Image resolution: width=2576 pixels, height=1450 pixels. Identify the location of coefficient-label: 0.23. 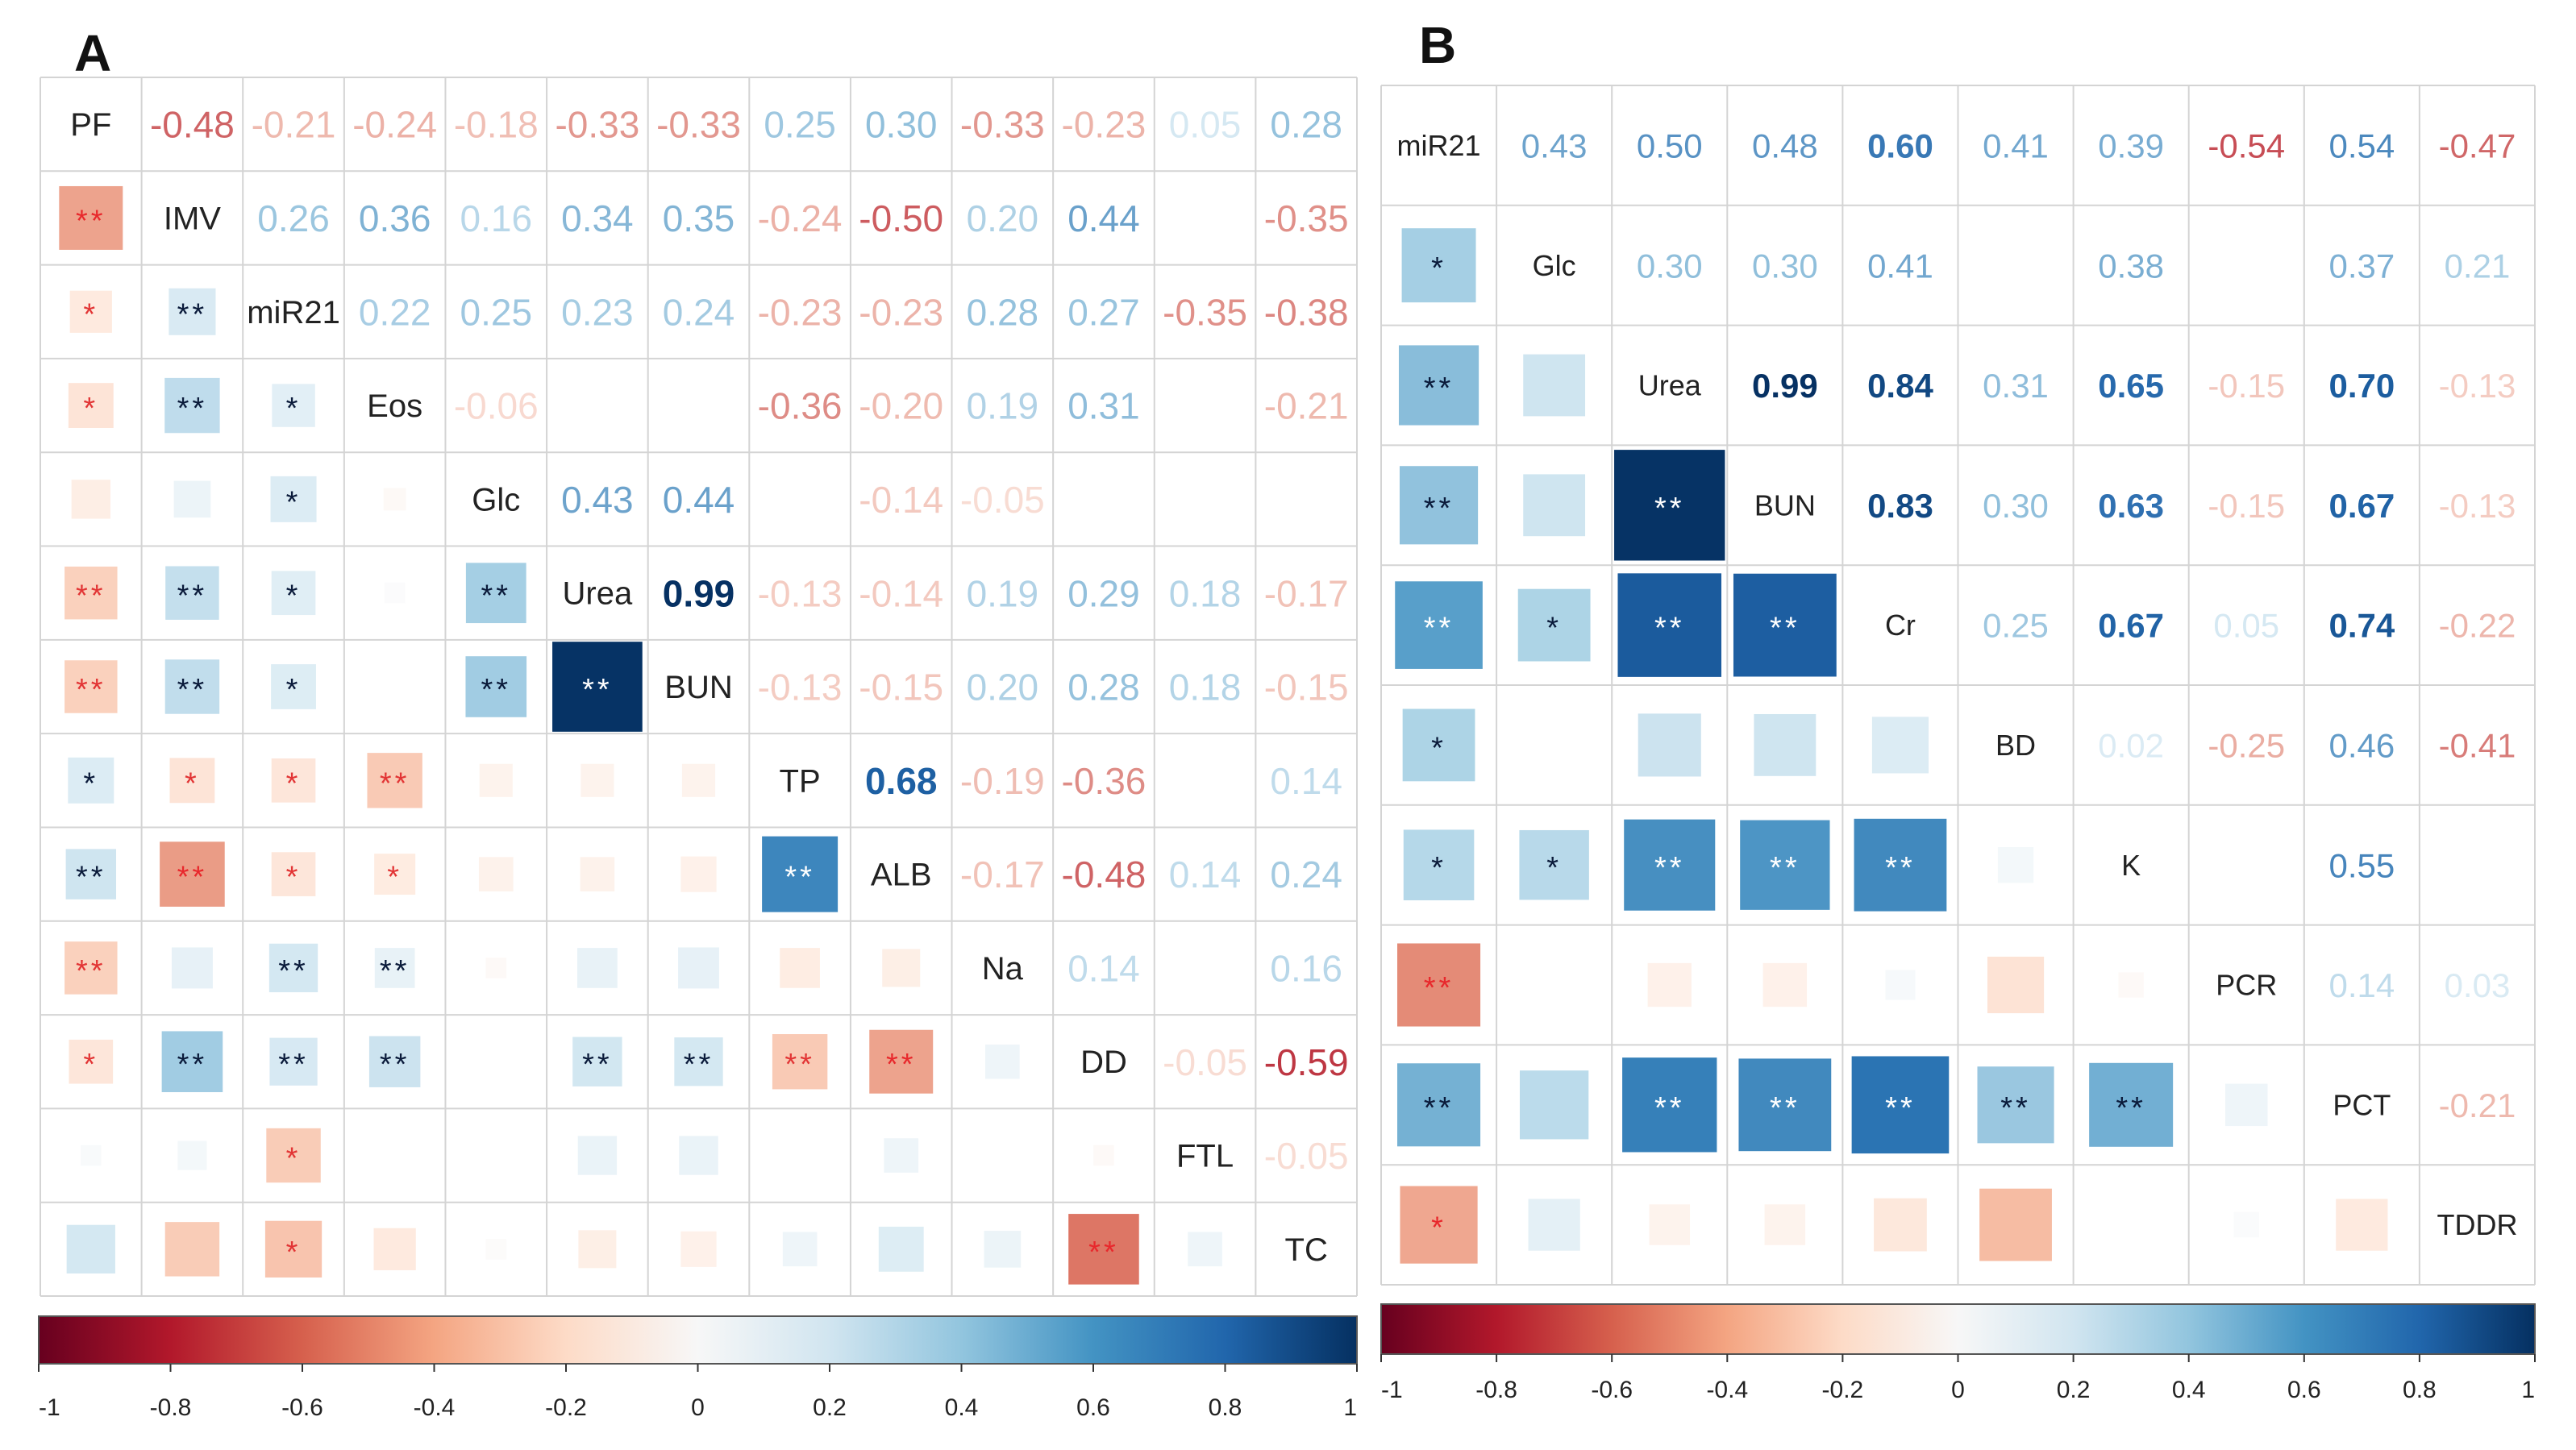
(597, 312).